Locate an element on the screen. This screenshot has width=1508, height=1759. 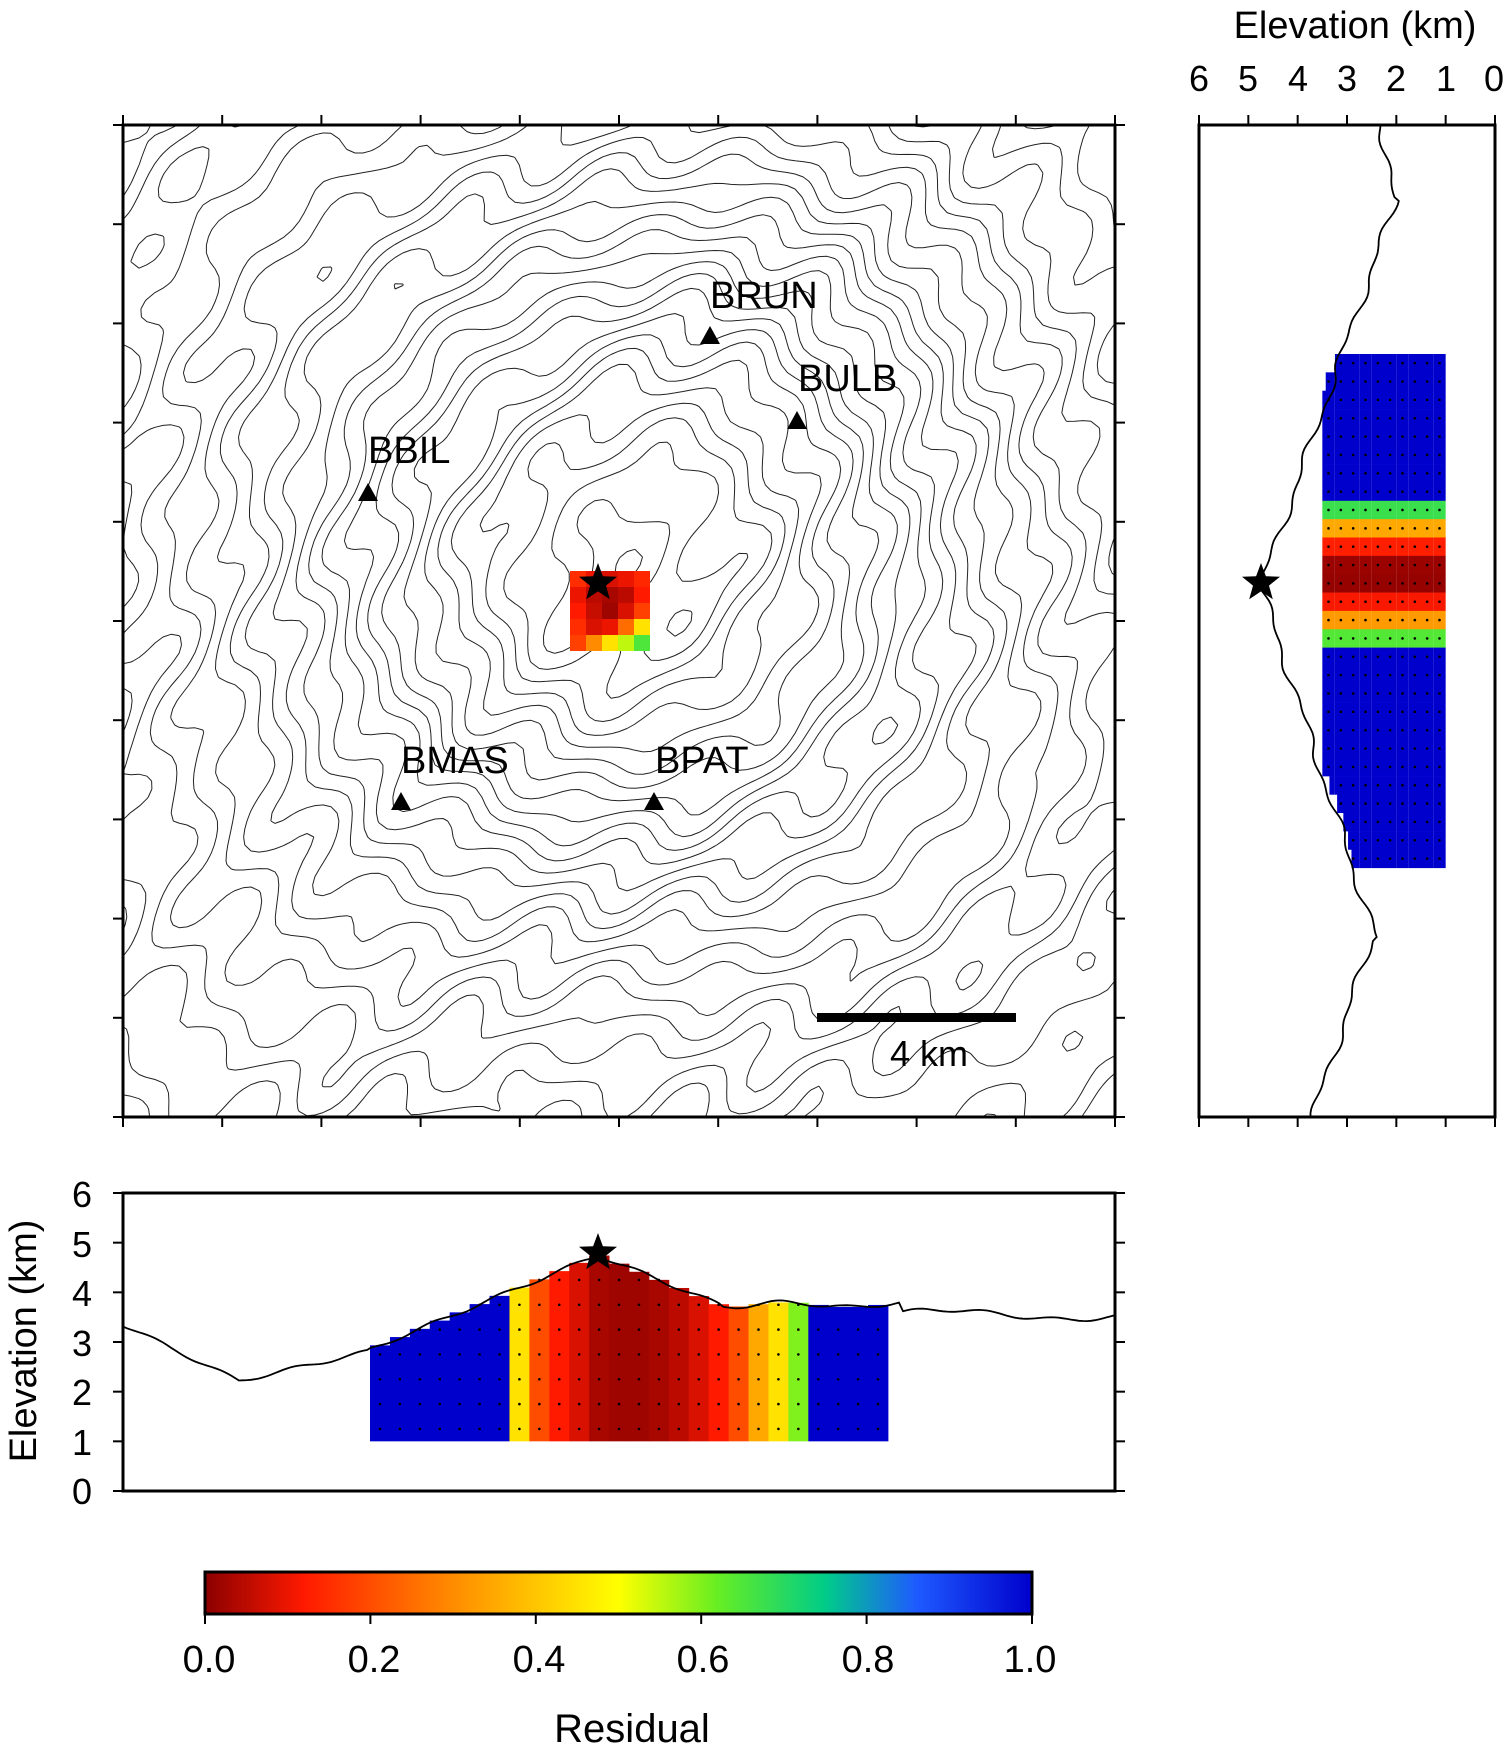
side-residual-grid is located at coordinates (1384, 611).